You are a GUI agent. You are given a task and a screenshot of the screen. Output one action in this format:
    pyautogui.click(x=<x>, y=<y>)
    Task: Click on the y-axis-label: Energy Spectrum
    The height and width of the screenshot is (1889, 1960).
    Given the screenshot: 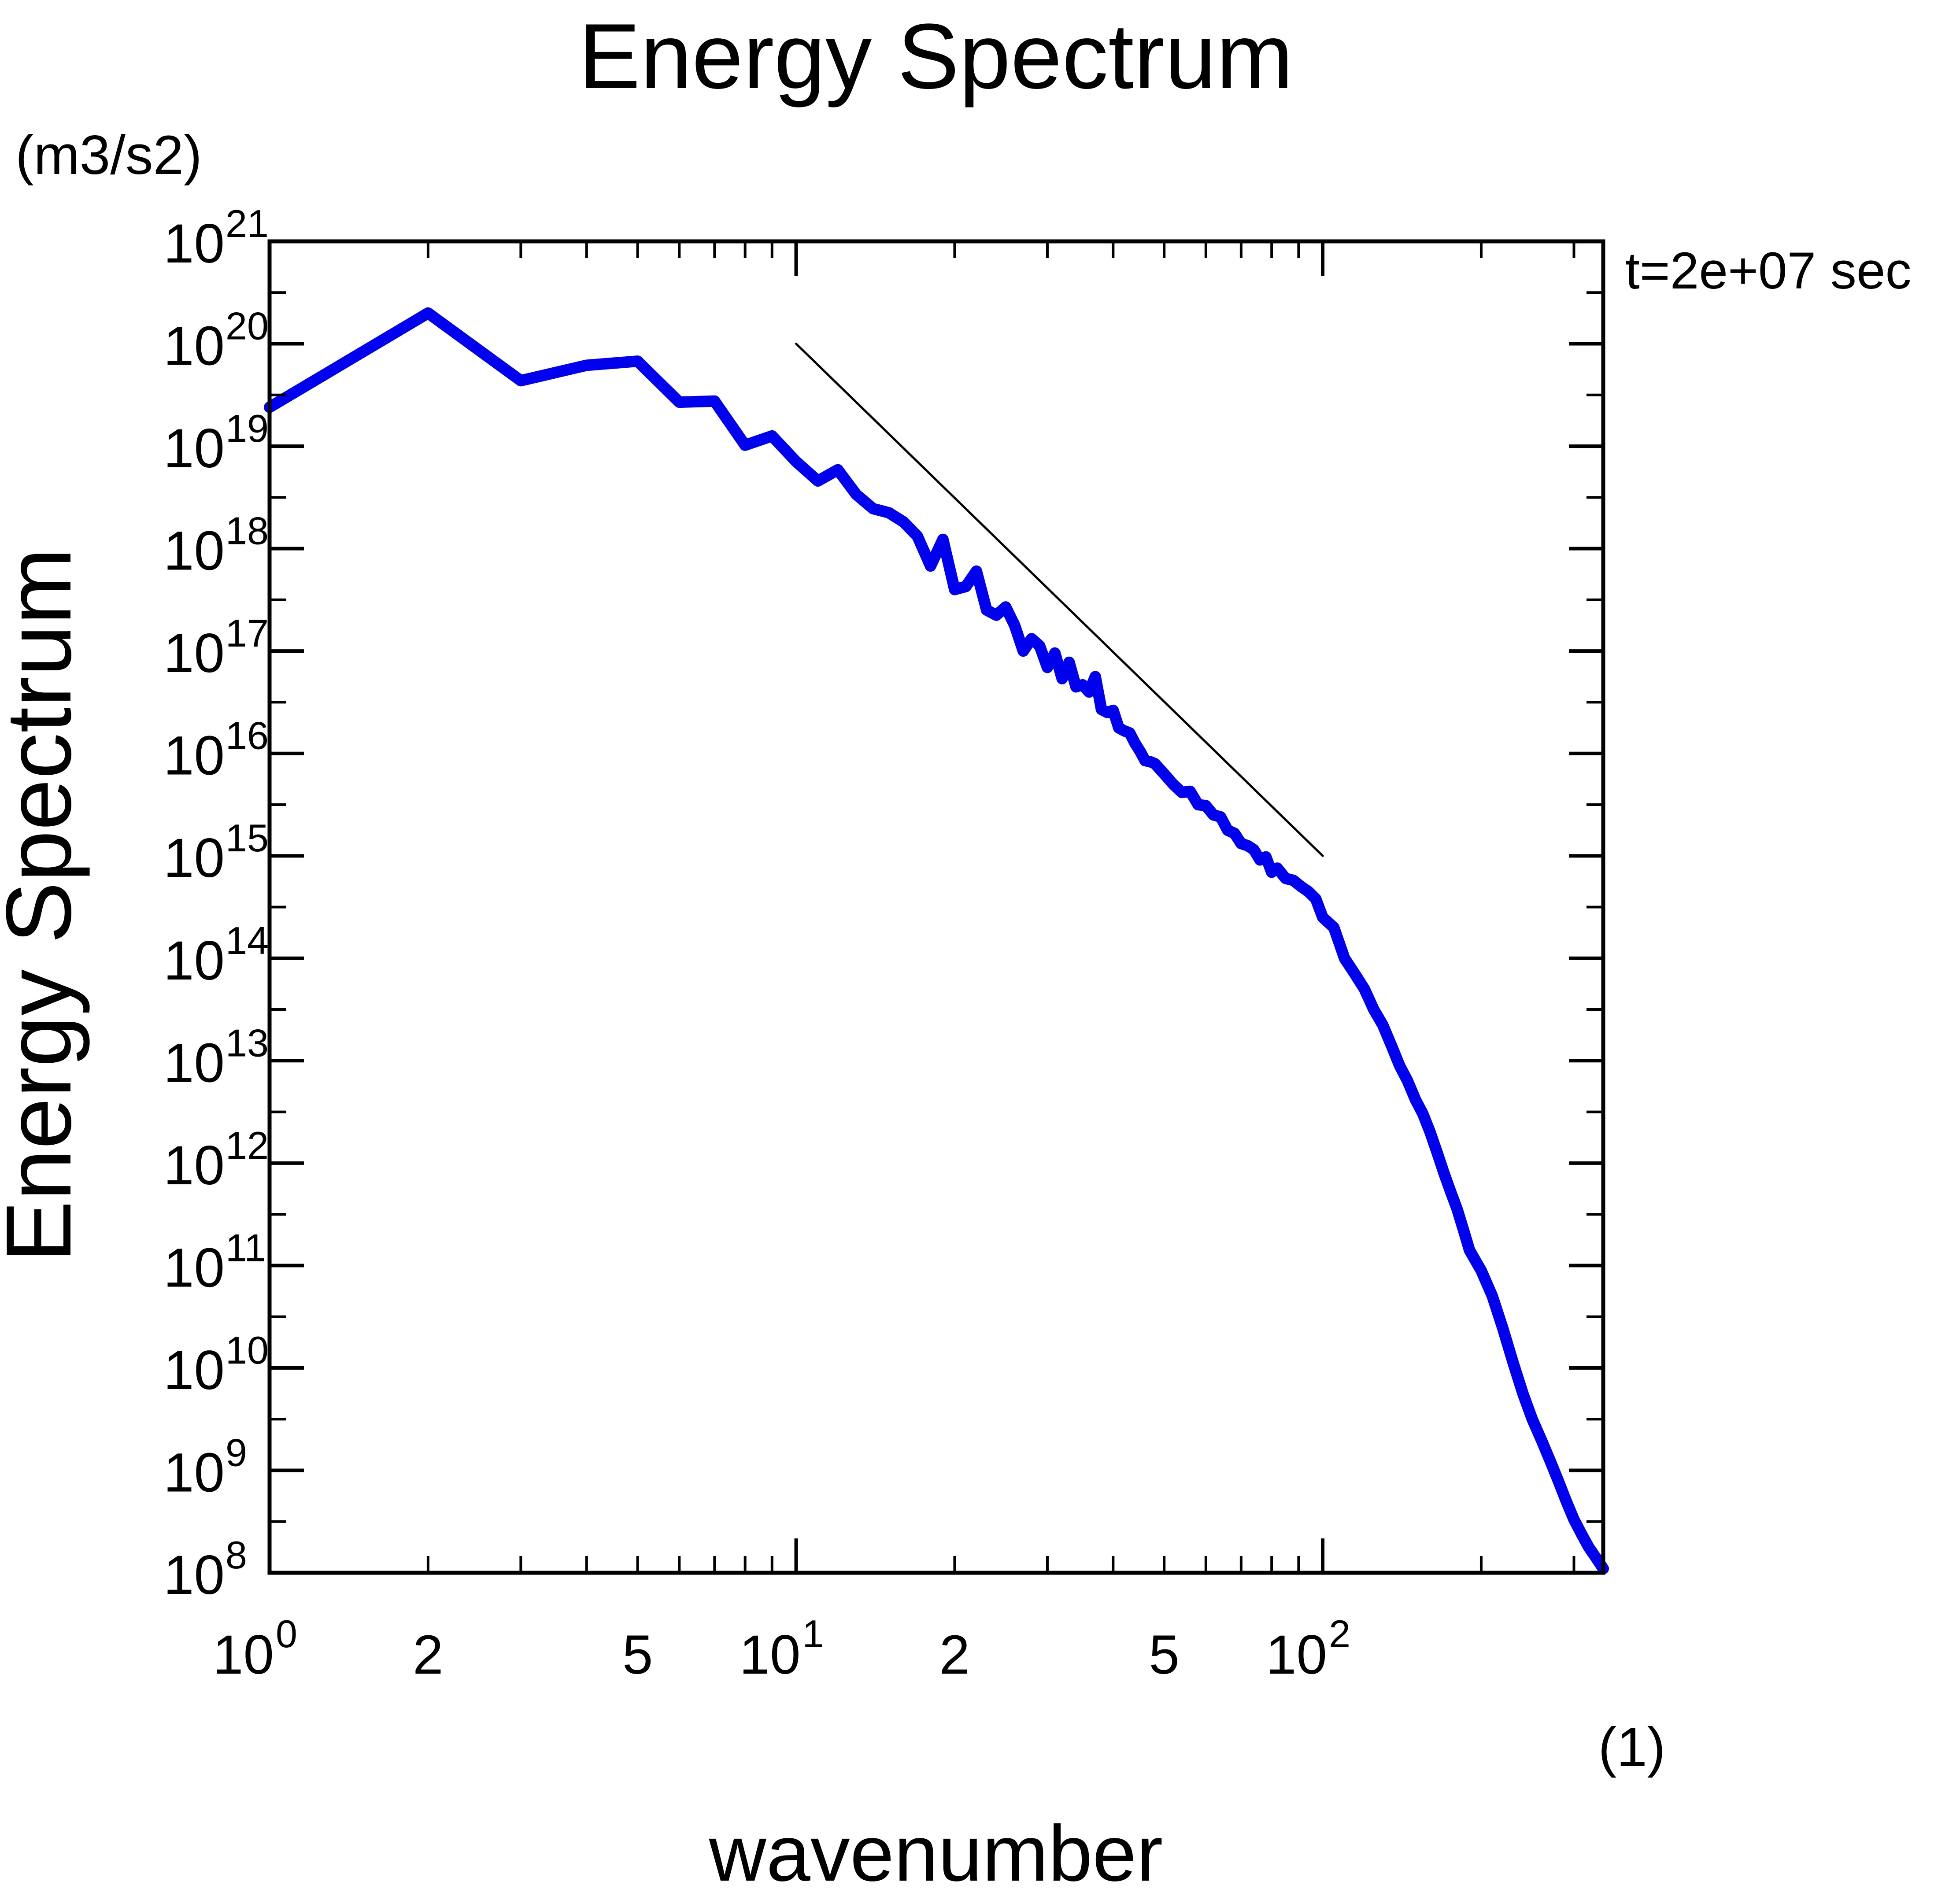 What is the action you would take?
    pyautogui.click(x=45, y=905)
    